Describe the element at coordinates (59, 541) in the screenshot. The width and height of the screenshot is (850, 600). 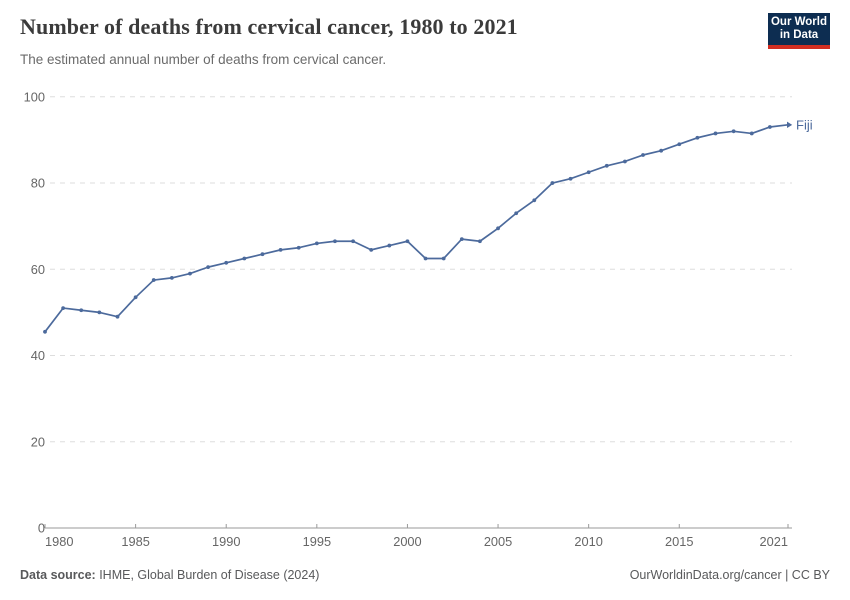
I see `x-tick-label: 1980` at that location.